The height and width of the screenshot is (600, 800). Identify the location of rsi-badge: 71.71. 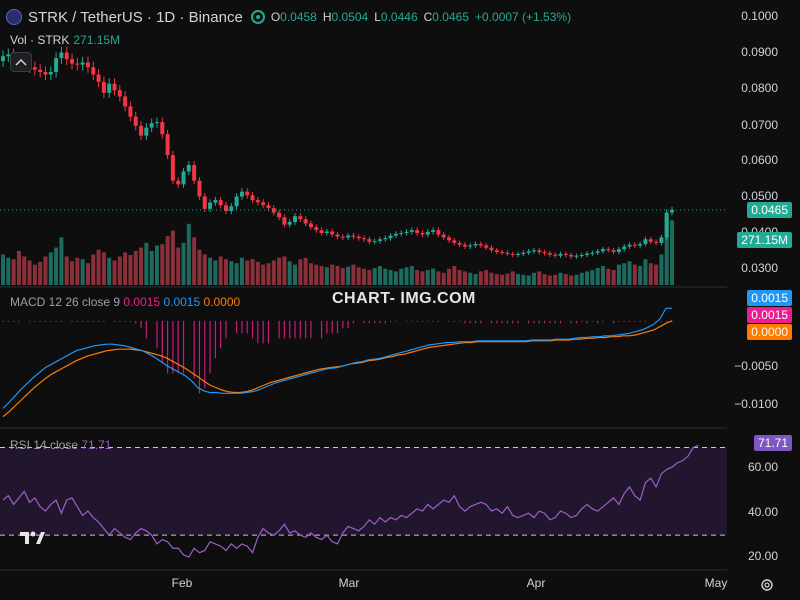
(772, 443).